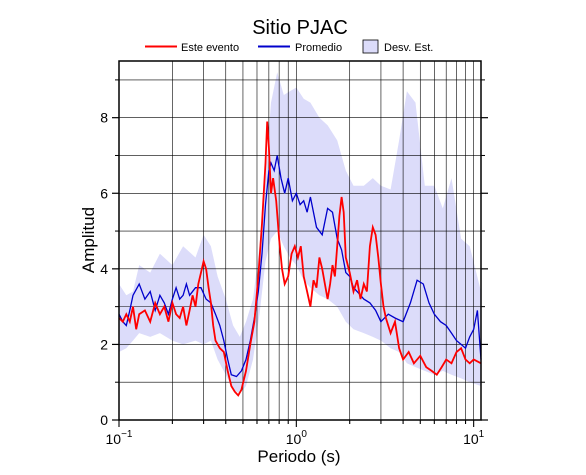 The image size is (586, 475). I want to click on legend-swatch-patch, so click(370, 46).